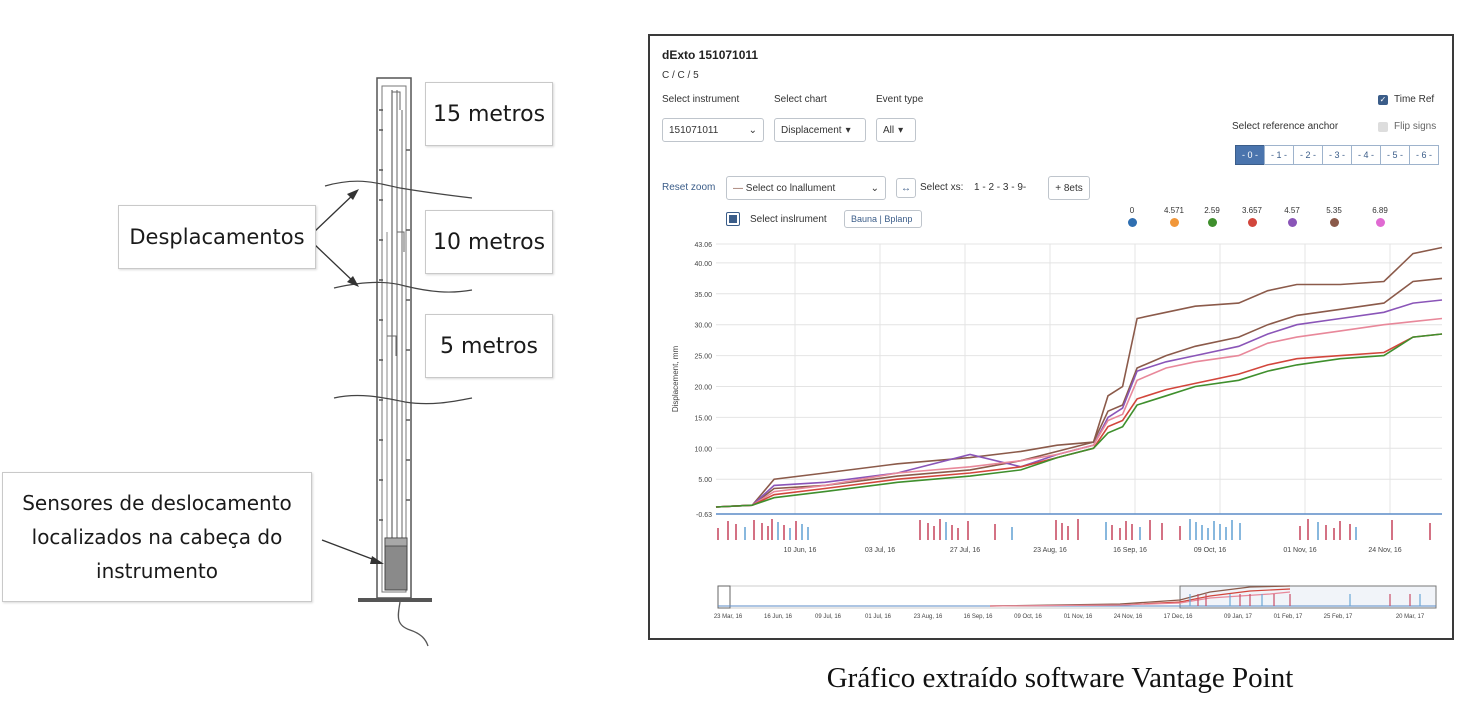  What do you see at coordinates (889, 130) in the screenshot?
I see `event-type-value: All` at bounding box center [889, 130].